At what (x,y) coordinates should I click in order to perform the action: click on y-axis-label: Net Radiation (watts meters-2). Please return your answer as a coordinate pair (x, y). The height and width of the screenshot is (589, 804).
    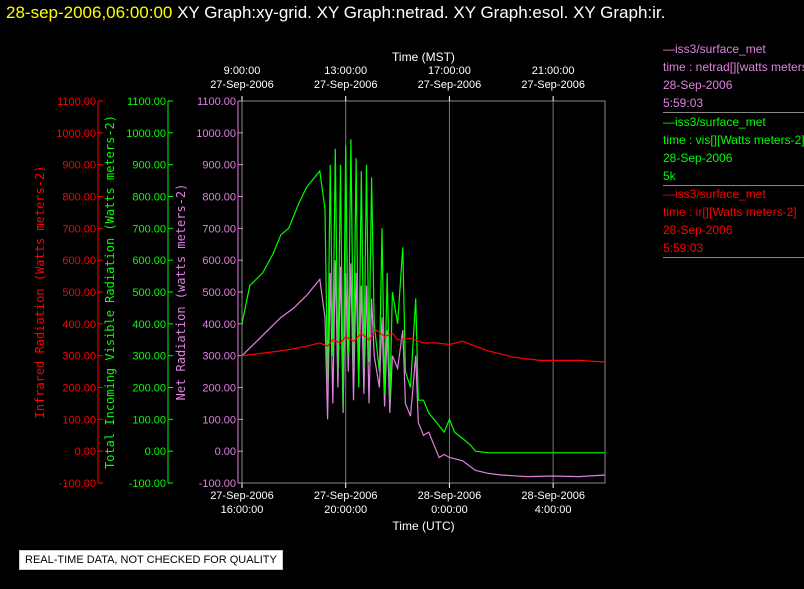
    Looking at the image, I should click on (181, 292).